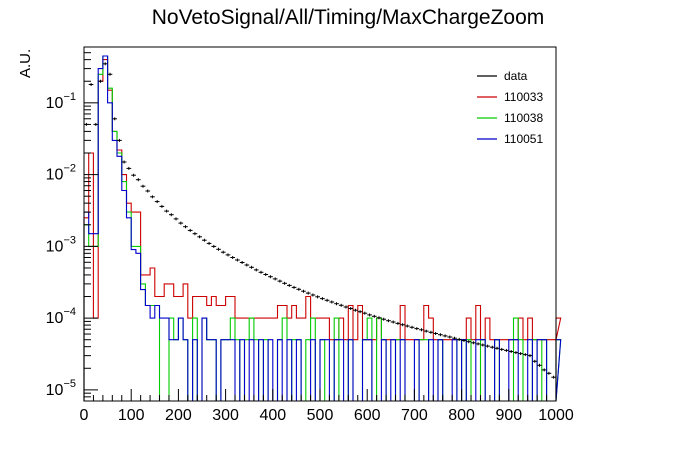 The height and width of the screenshot is (472, 696). I want to click on x-tick-label: 600, so click(367, 415).